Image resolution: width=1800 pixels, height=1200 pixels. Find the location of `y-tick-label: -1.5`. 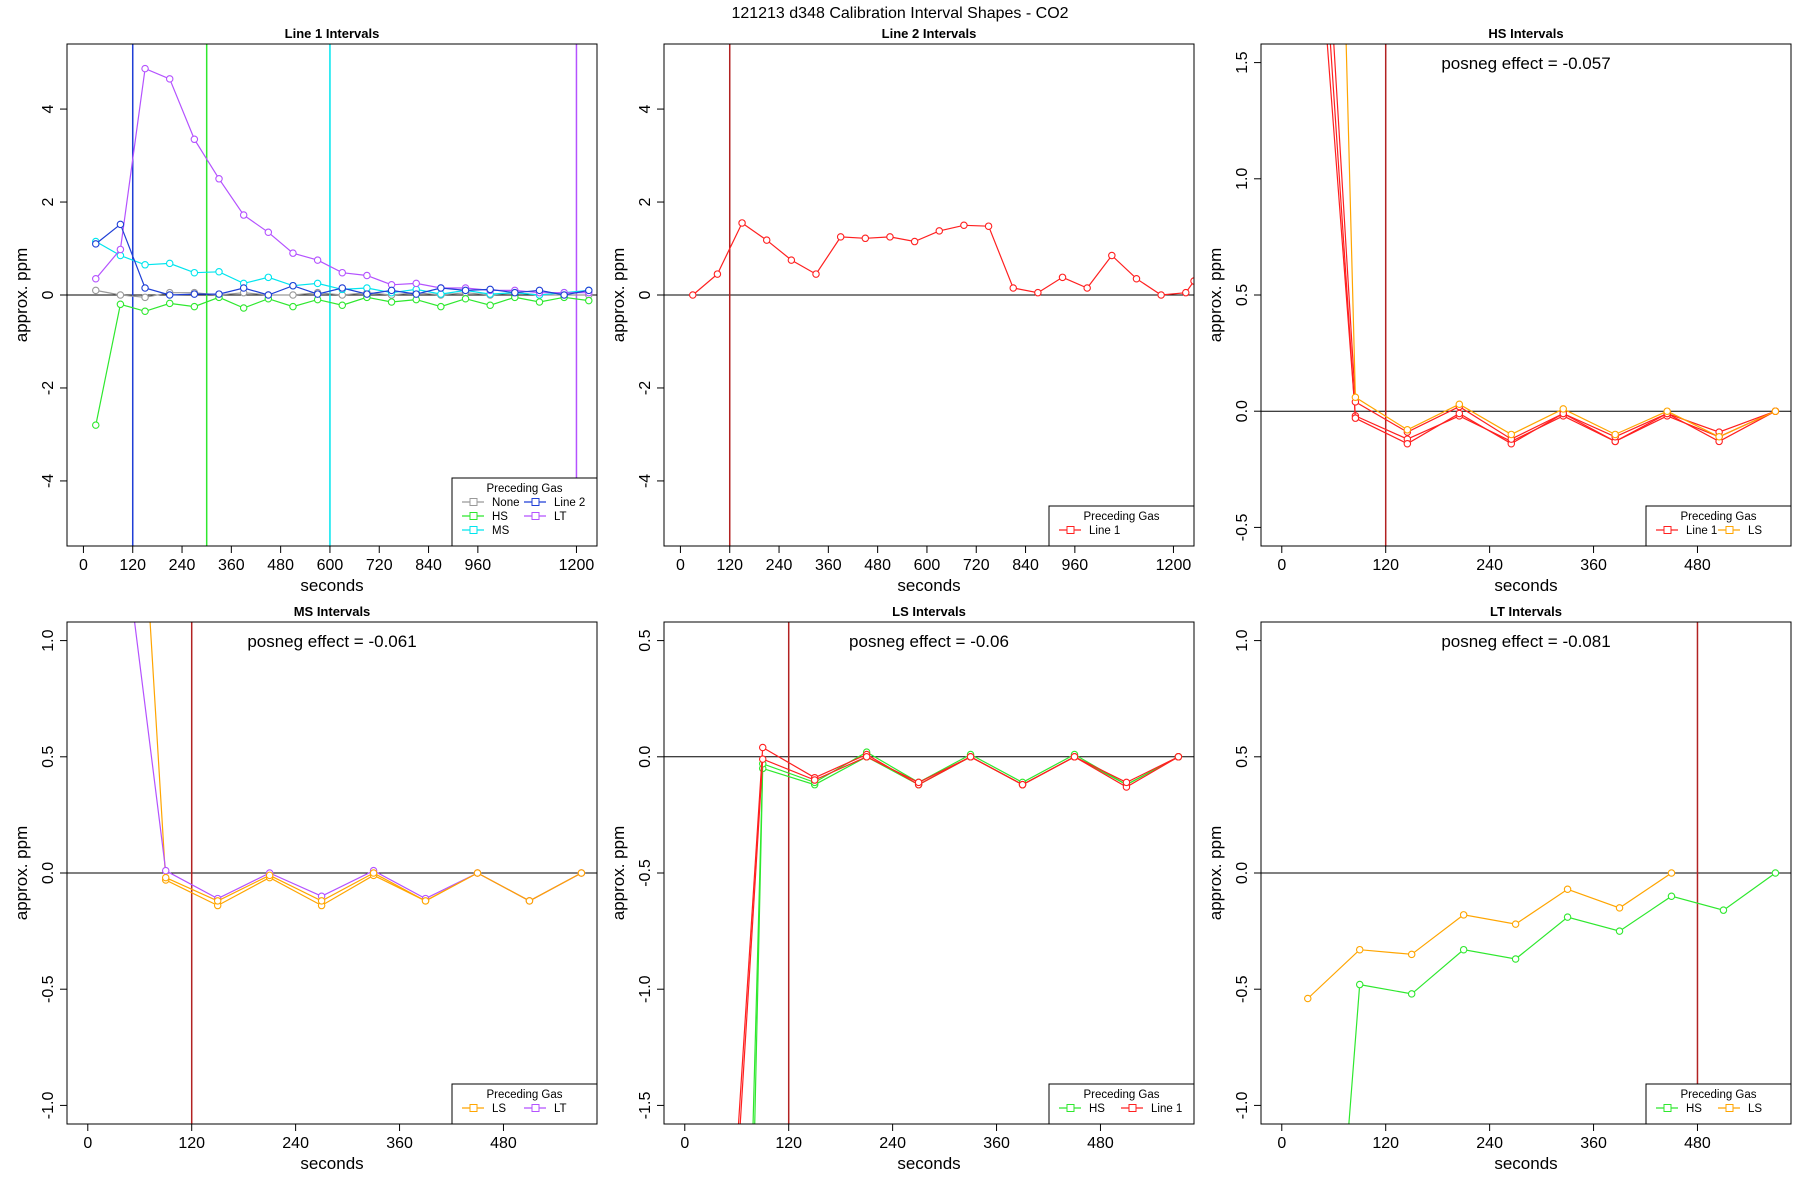

y-tick-label: -1.5 is located at coordinates (645, 1106).